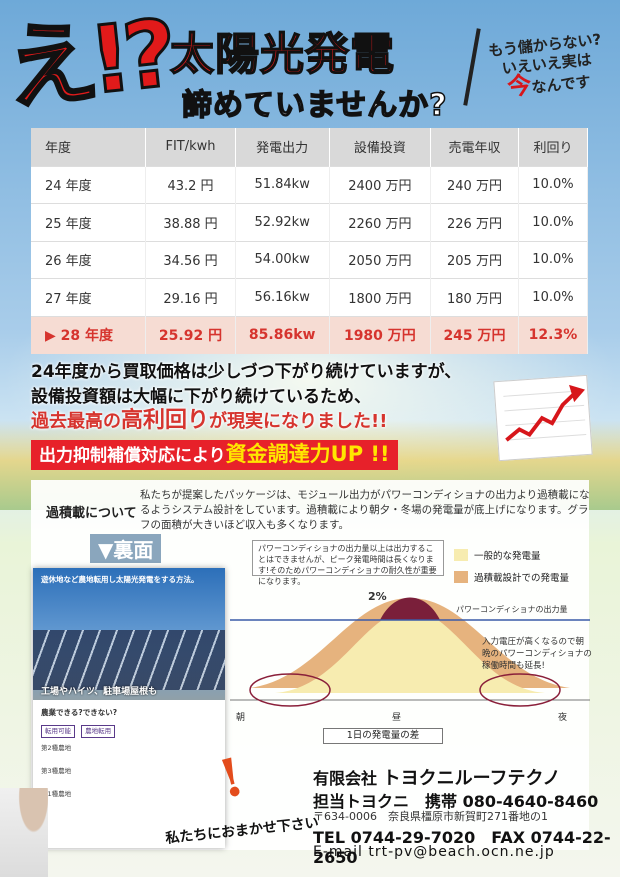 This screenshot has width=620, height=877. What do you see at coordinates (512, 609) in the screenshot?
I see `pcs-line-label: パワーコンディショナの出力量` at bounding box center [512, 609].